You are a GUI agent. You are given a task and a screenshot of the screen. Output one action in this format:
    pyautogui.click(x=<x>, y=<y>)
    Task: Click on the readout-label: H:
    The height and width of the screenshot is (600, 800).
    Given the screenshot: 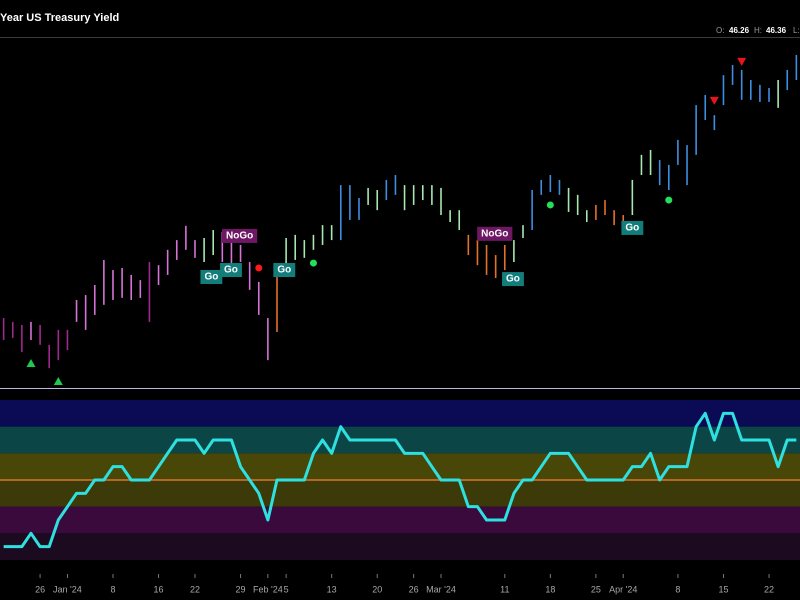 What is the action you would take?
    pyautogui.click(x=758, y=30)
    